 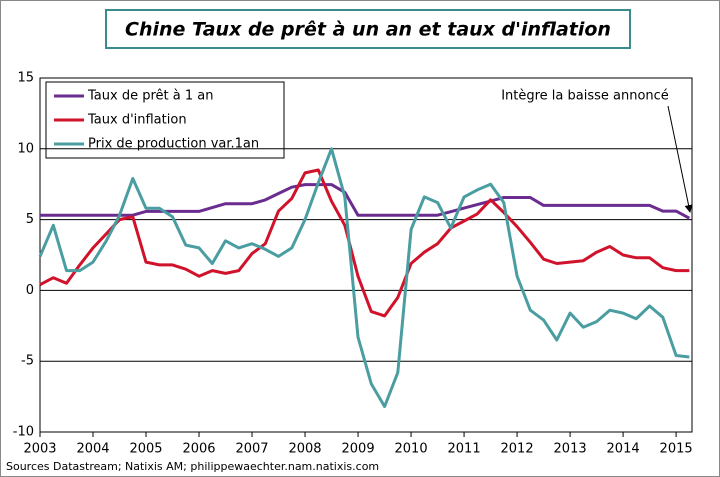 I want to click on x-tick-label: 2009, so click(x=358, y=449).